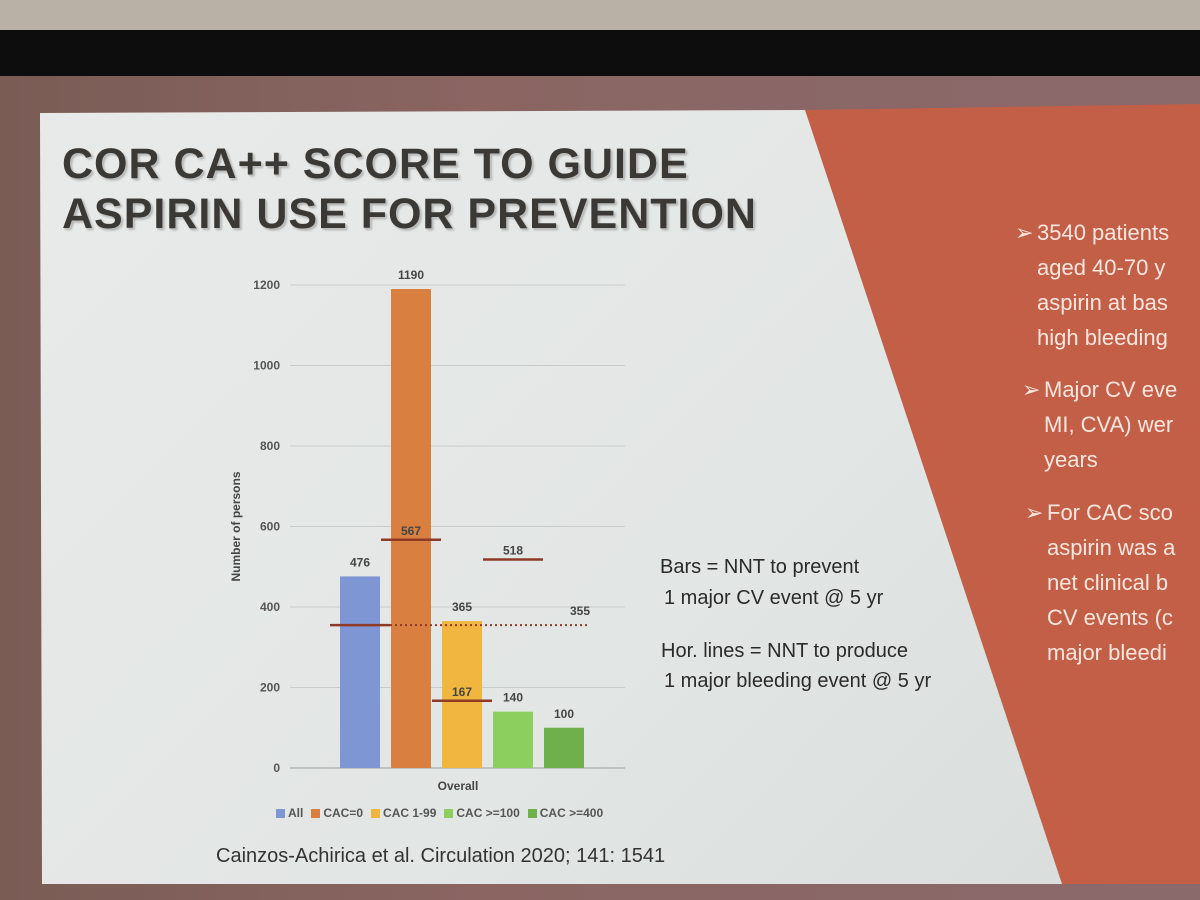 The image size is (1200, 900). I want to click on bullet-line: major bleedi, so click(1107, 652).